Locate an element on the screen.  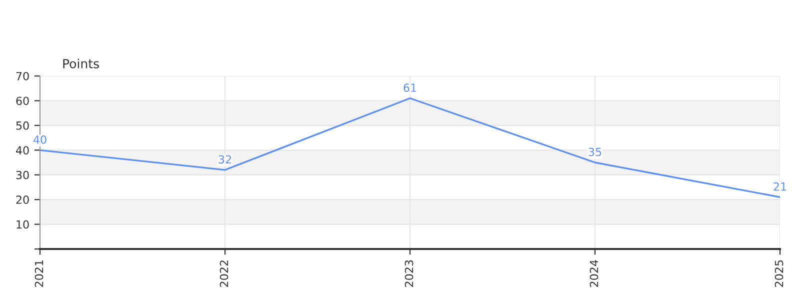
y-tick-label: 60 is located at coordinates (22, 101).